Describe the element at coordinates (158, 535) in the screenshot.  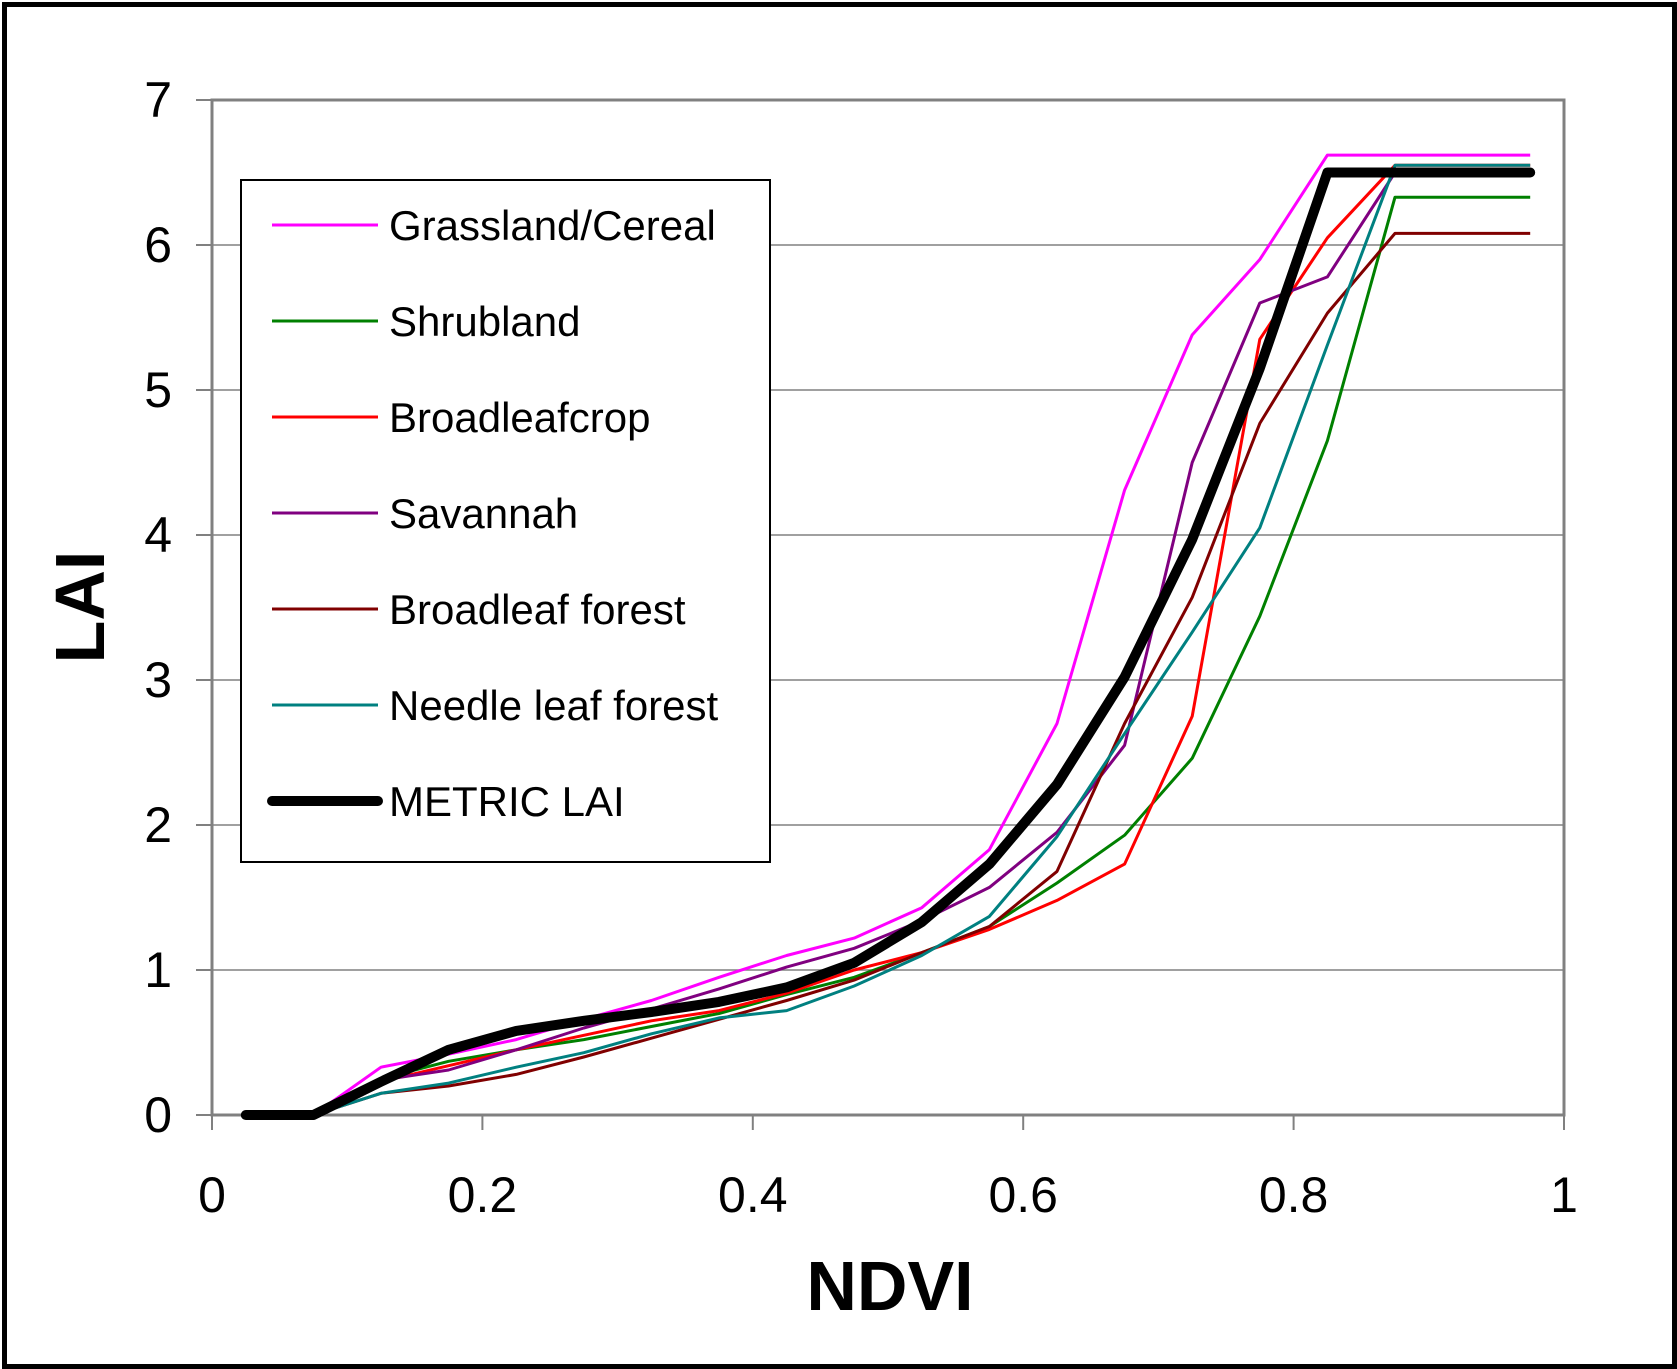
I see `y-tick-label: 4` at that location.